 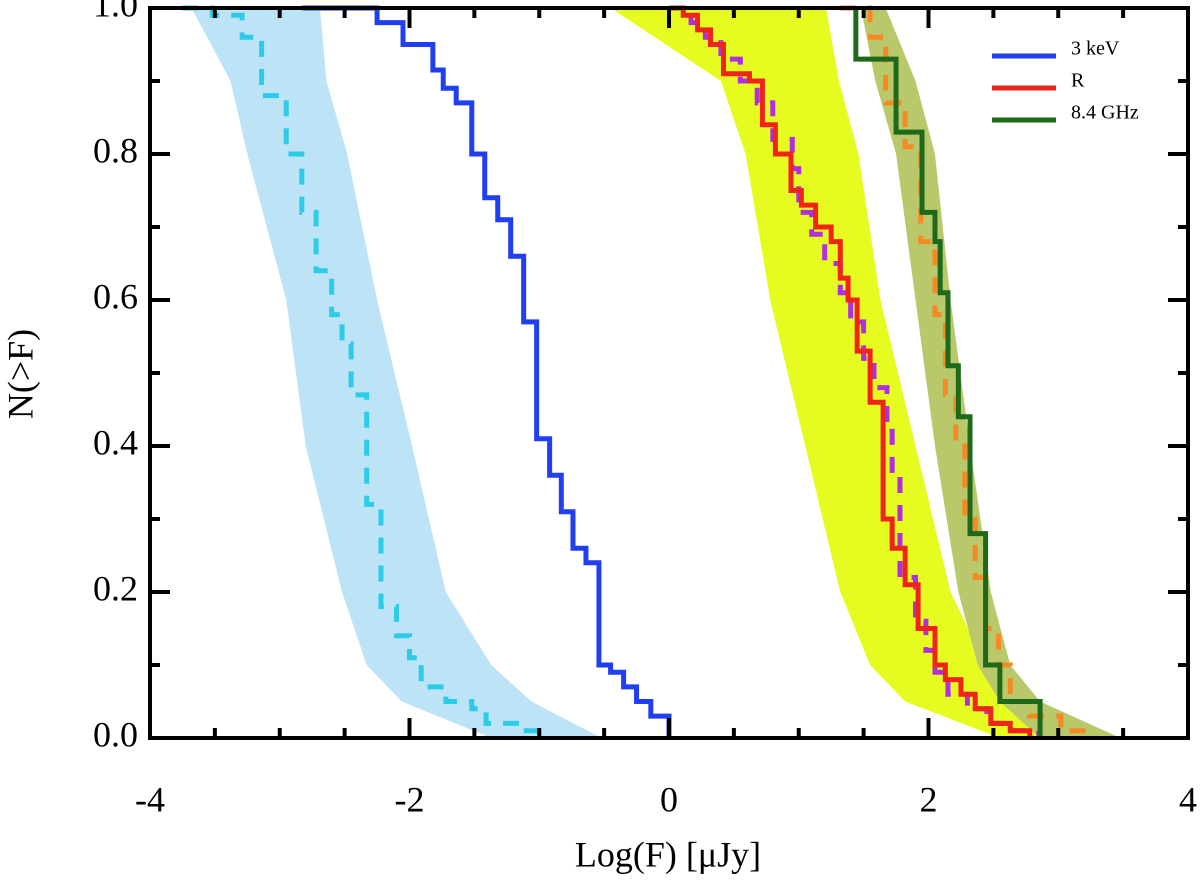 I want to click on x-axis-label: Log(F) [μJy], so click(x=668, y=854).